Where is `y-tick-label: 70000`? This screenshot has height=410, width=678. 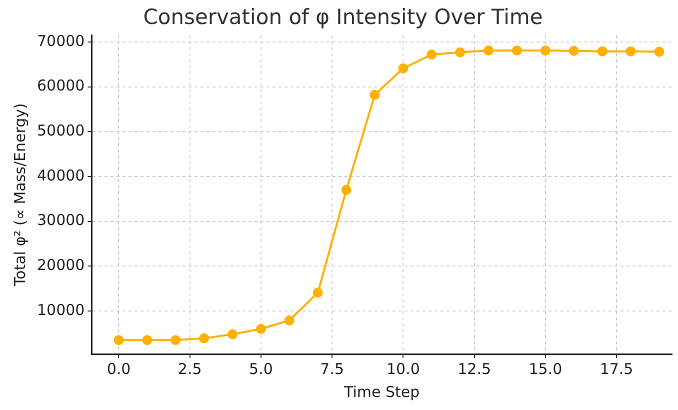
y-tick-label: 70000 is located at coordinates (61, 41).